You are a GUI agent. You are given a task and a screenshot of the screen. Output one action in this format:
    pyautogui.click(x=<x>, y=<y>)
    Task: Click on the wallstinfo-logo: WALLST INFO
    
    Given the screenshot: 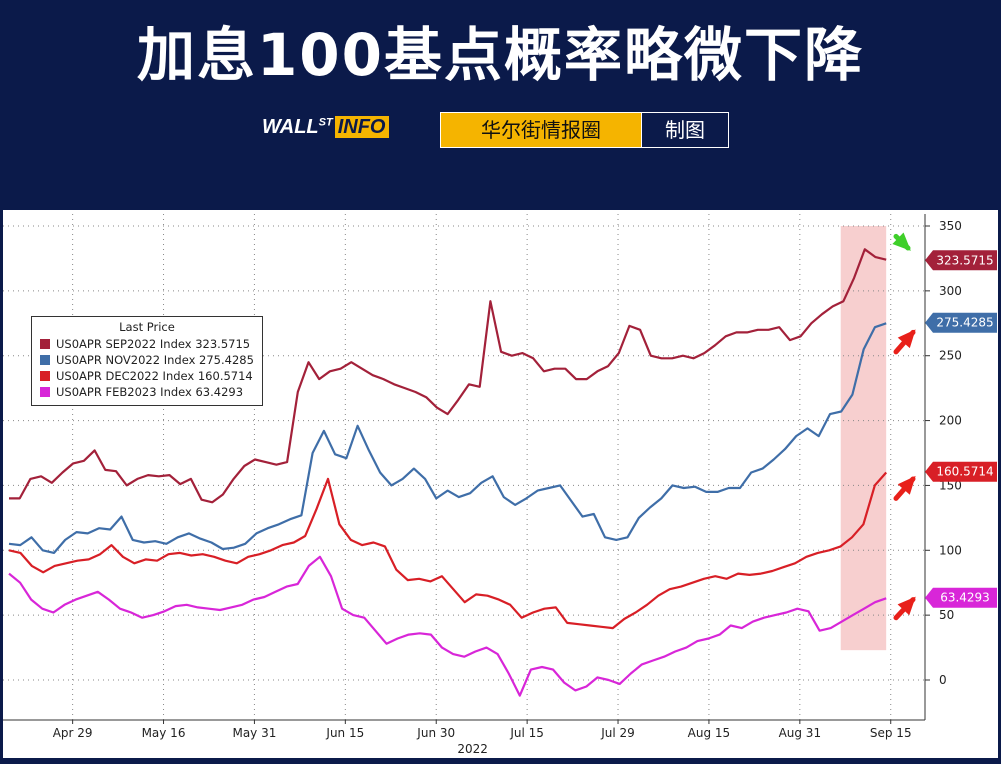 What is the action you would take?
    pyautogui.click(x=325, y=127)
    